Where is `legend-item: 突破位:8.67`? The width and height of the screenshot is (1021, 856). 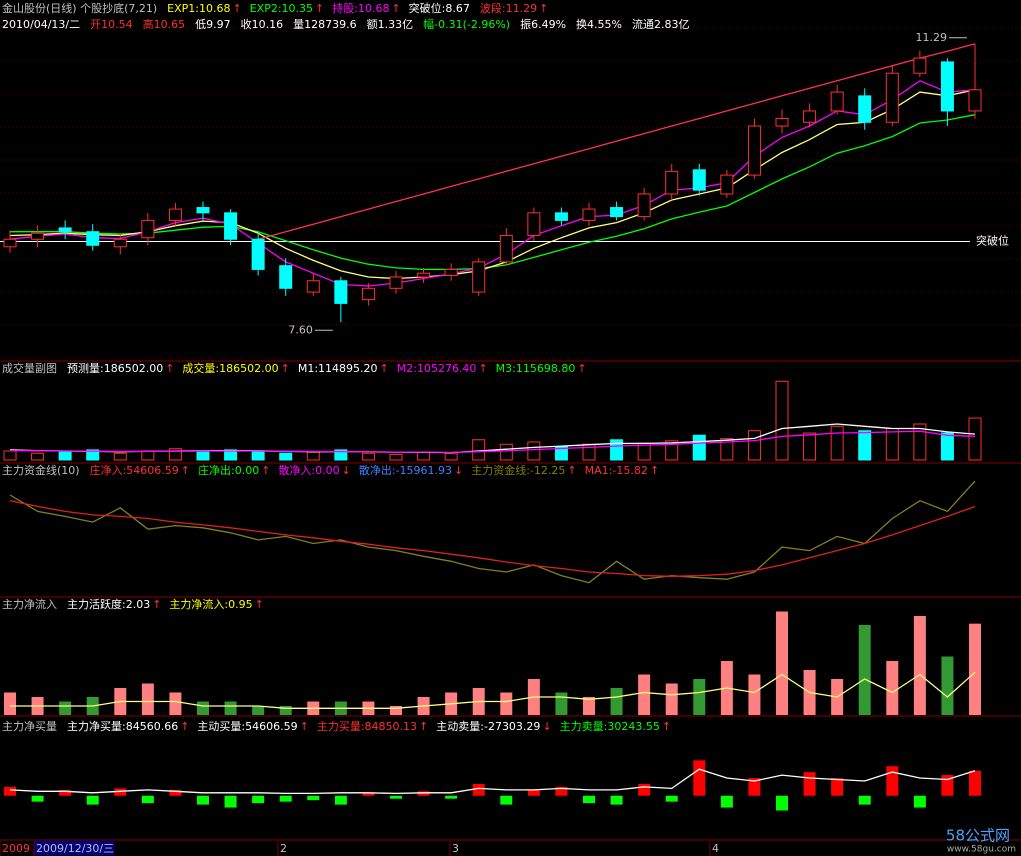 legend-item: 突破位:8.67 is located at coordinates (439, 8).